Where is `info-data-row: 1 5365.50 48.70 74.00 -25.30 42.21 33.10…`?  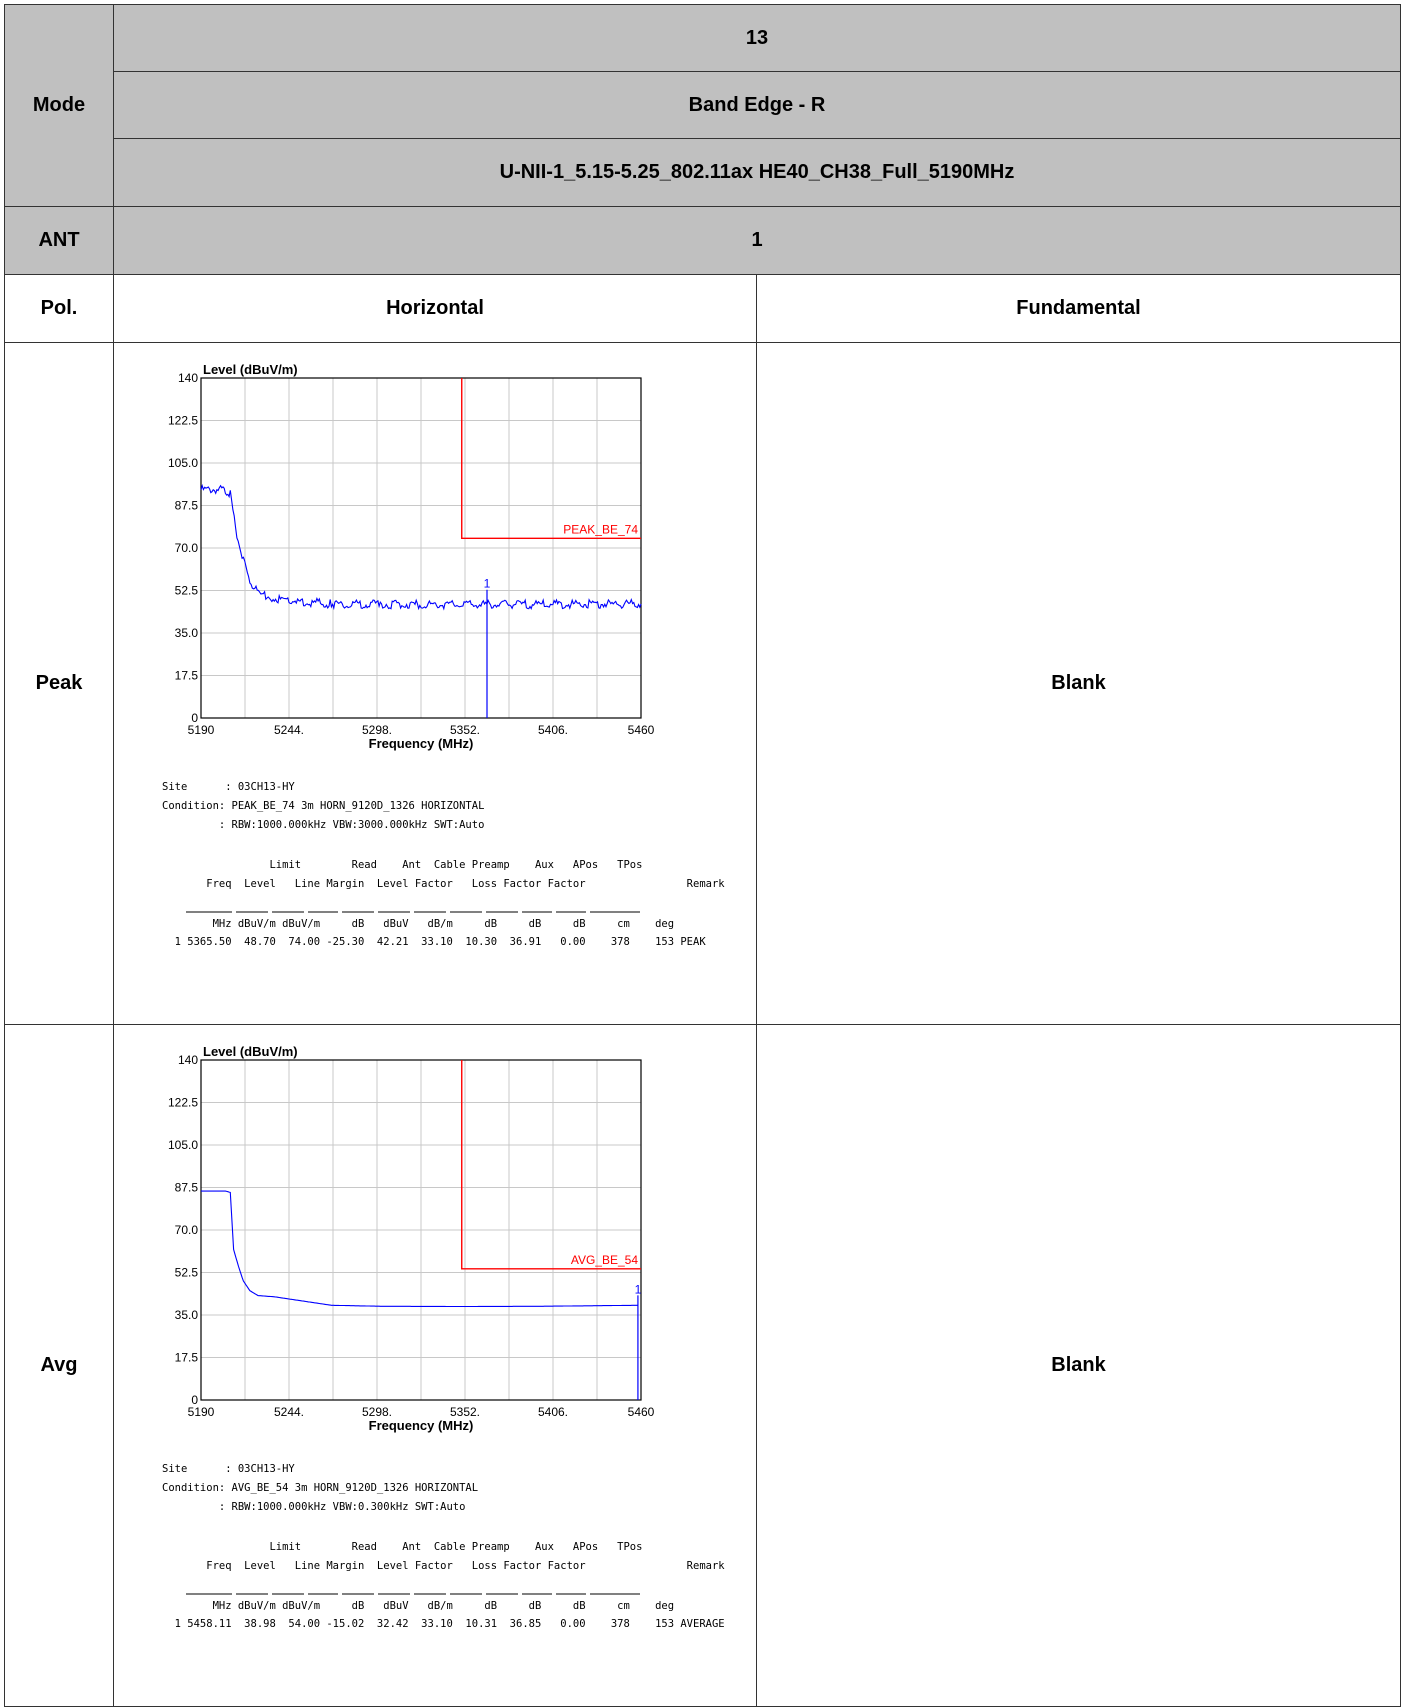
info-data-row: 1 5365.50 48.70 74.00 -25.30 42.21 33.10… is located at coordinates (434, 942).